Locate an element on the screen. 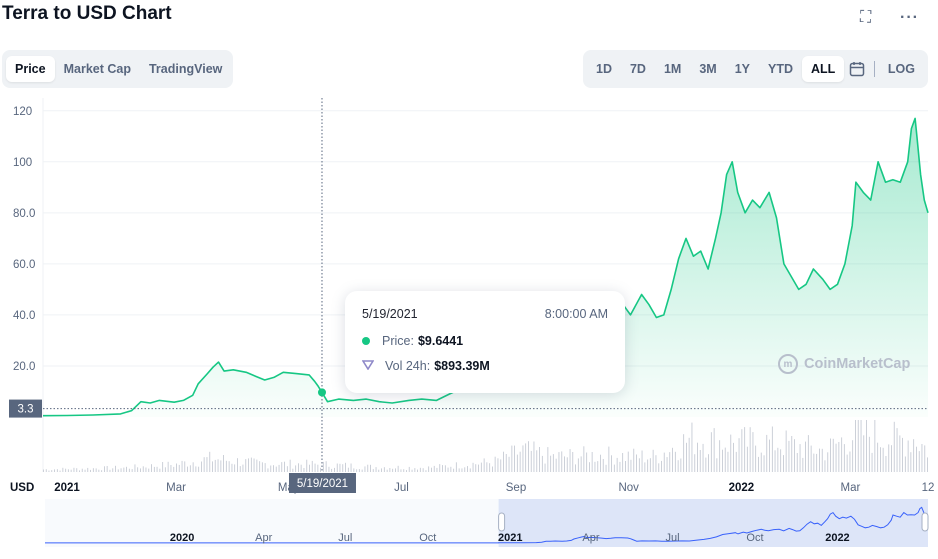 The height and width of the screenshot is (559, 938). tab-market-cap: Market Cap is located at coordinates (97, 69).